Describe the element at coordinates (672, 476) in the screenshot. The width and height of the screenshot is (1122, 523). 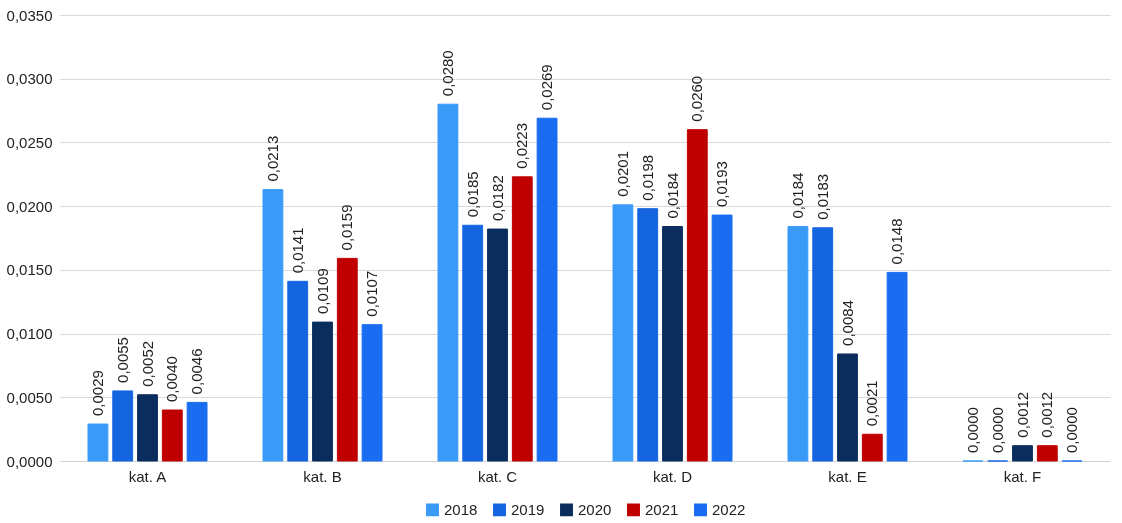
I see `x-tick-label: kat. D` at that location.